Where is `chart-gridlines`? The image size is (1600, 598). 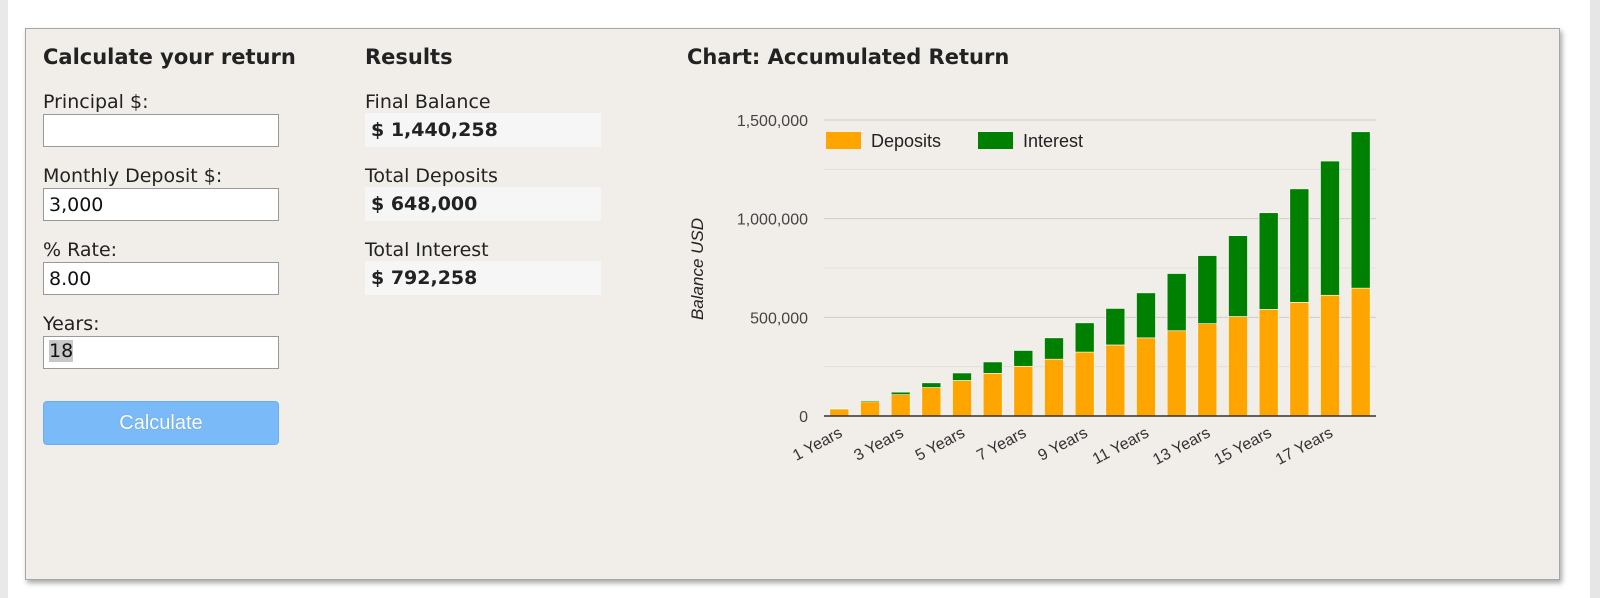
chart-gridlines is located at coordinates (1100, 243).